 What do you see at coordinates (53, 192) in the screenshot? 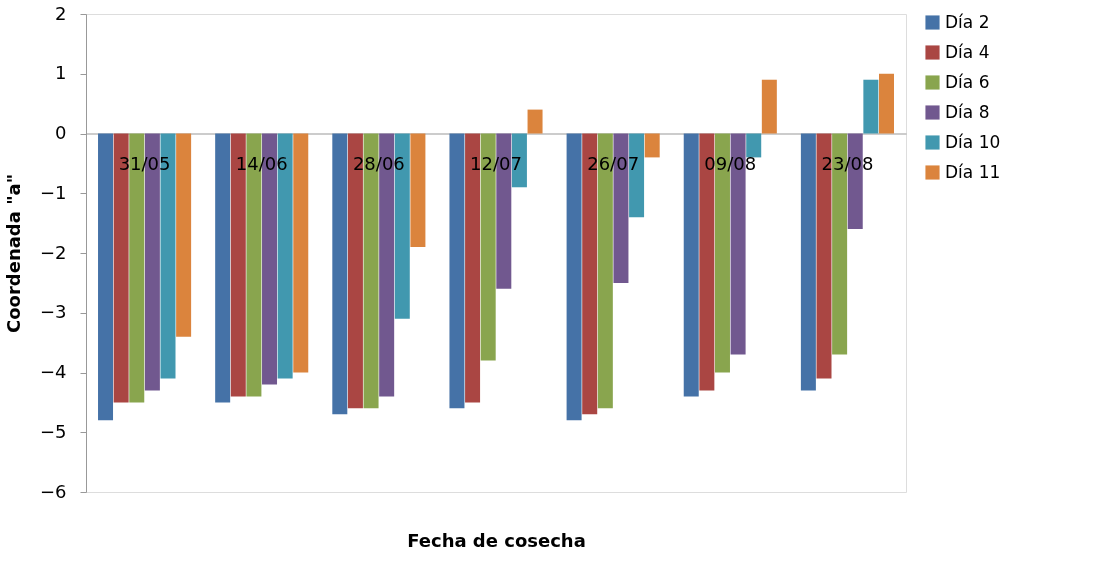
I see `y-tick-label: −1` at bounding box center [53, 192].